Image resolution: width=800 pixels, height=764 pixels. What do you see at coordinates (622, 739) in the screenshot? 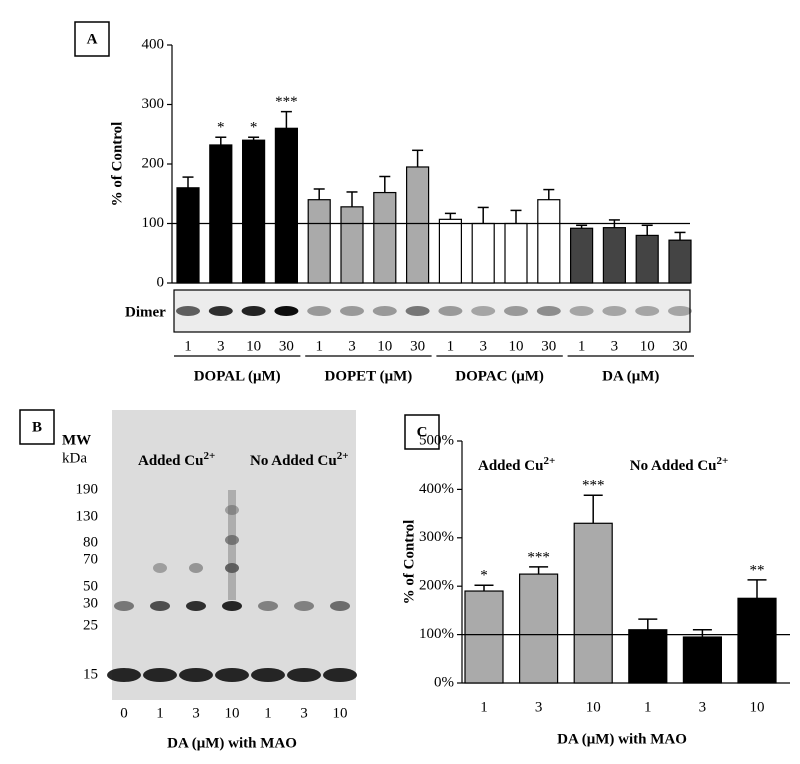
I see `x-axis-label: DA (μM) with MAO` at bounding box center [622, 739].